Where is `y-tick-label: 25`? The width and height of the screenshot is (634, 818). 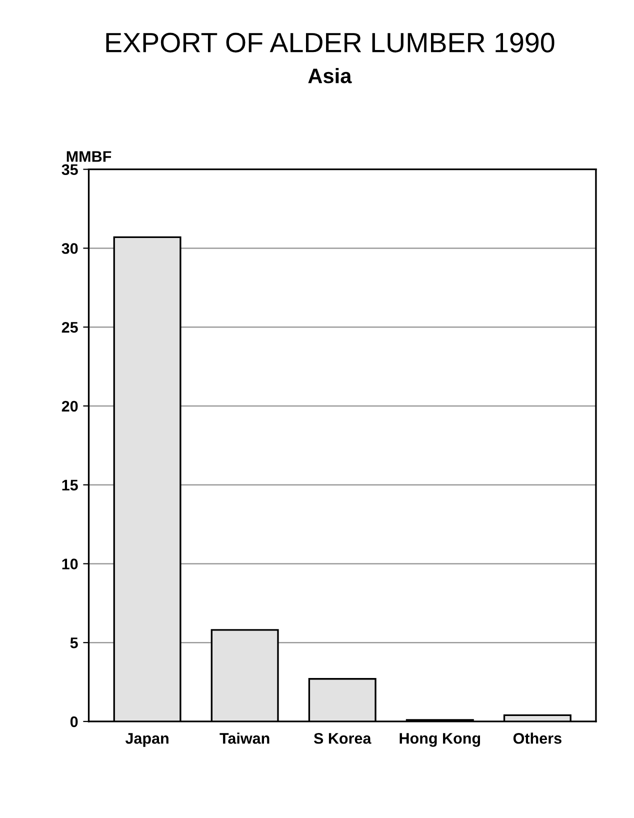
y-tick-label: 25 is located at coordinates (70, 327).